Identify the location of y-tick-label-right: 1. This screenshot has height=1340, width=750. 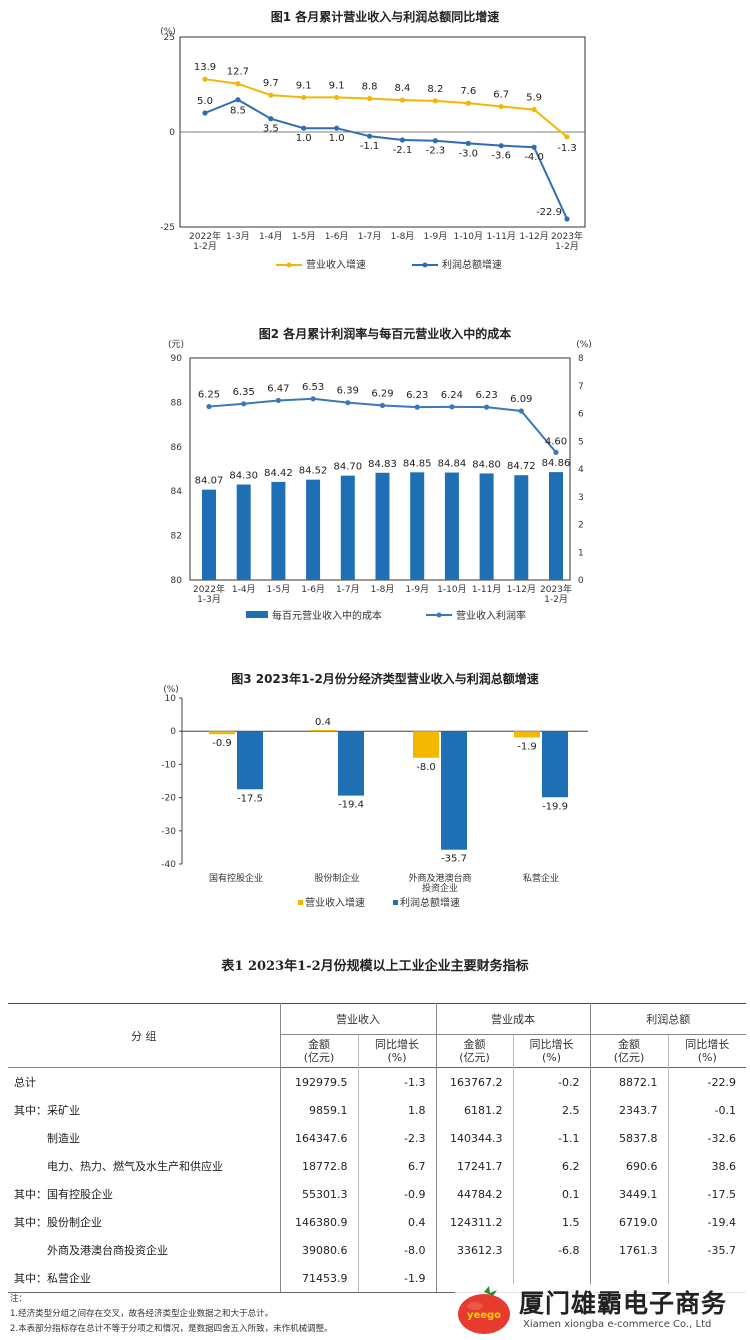
(581, 553).